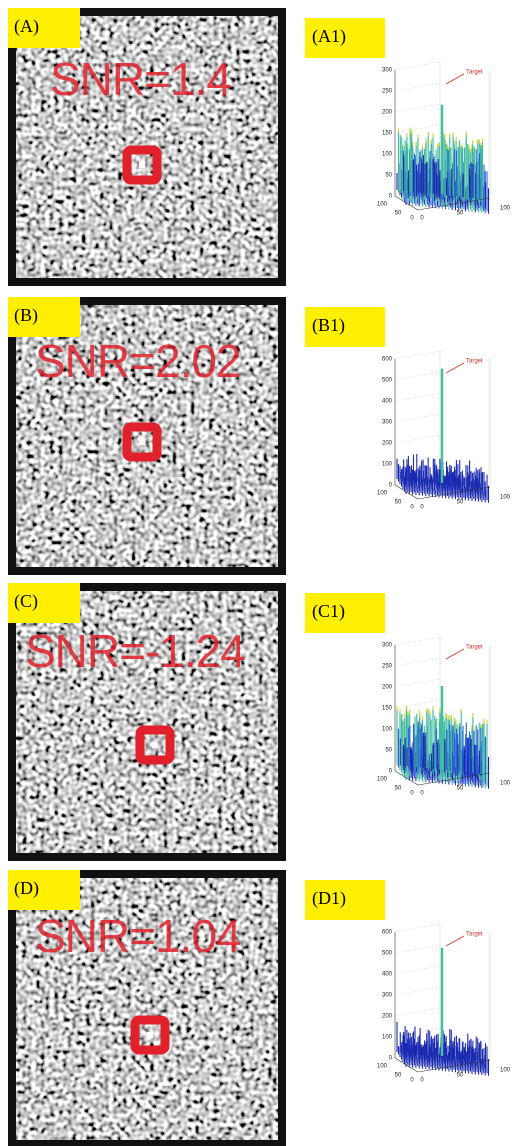 This screenshot has height=1146, width=514. What do you see at coordinates (26, 315) in the screenshot?
I see `panel-label: (B)` at bounding box center [26, 315].